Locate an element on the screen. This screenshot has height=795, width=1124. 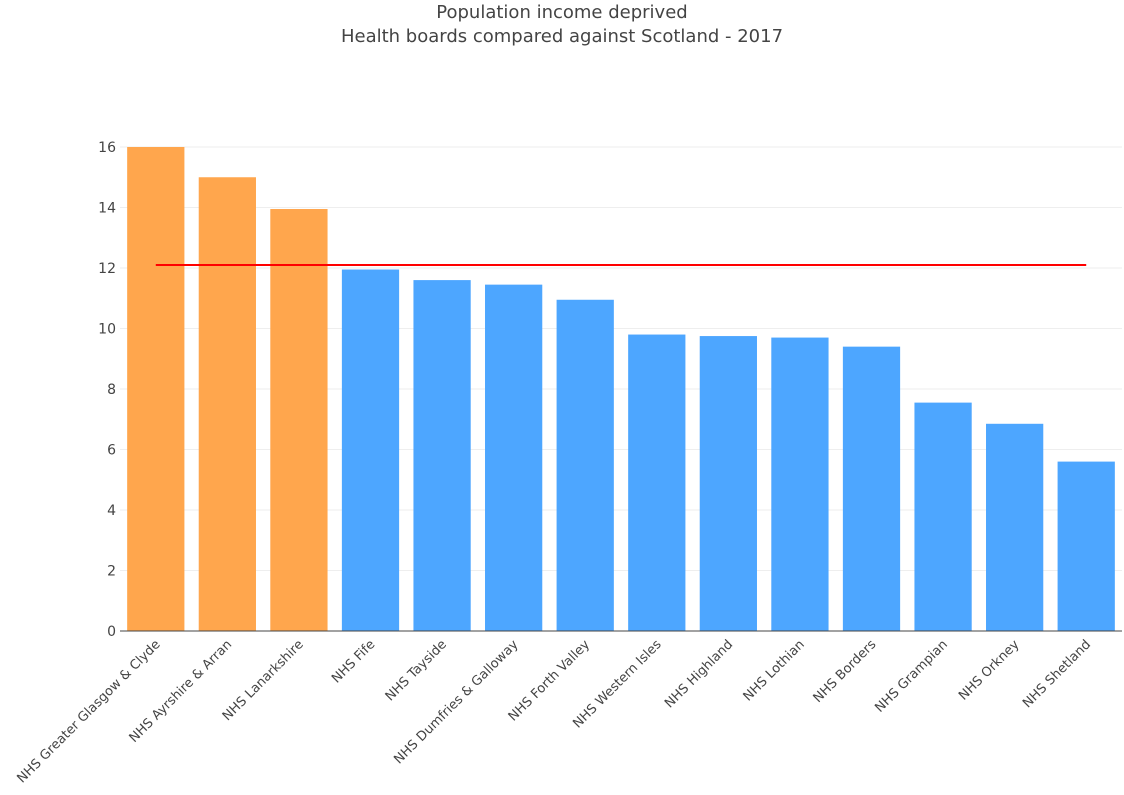
x-tick-label: NHS Dumfries & Galloway is located at coordinates (456, 702).